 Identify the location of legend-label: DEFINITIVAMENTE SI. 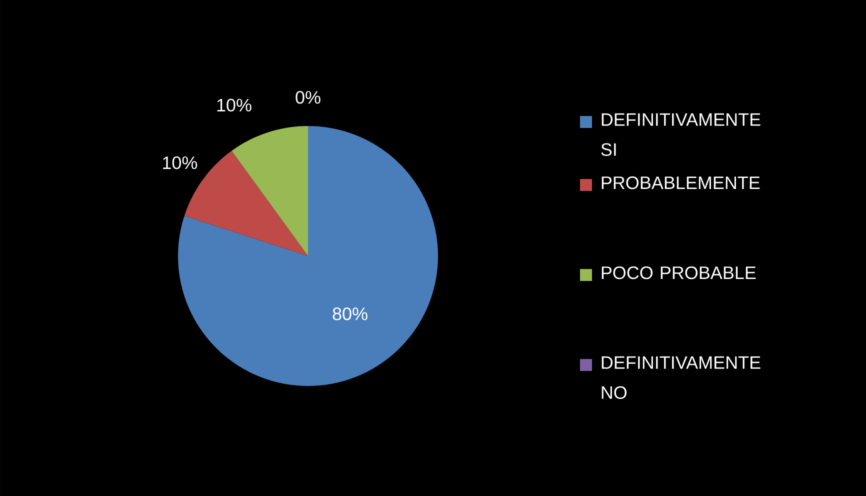
(680, 134).